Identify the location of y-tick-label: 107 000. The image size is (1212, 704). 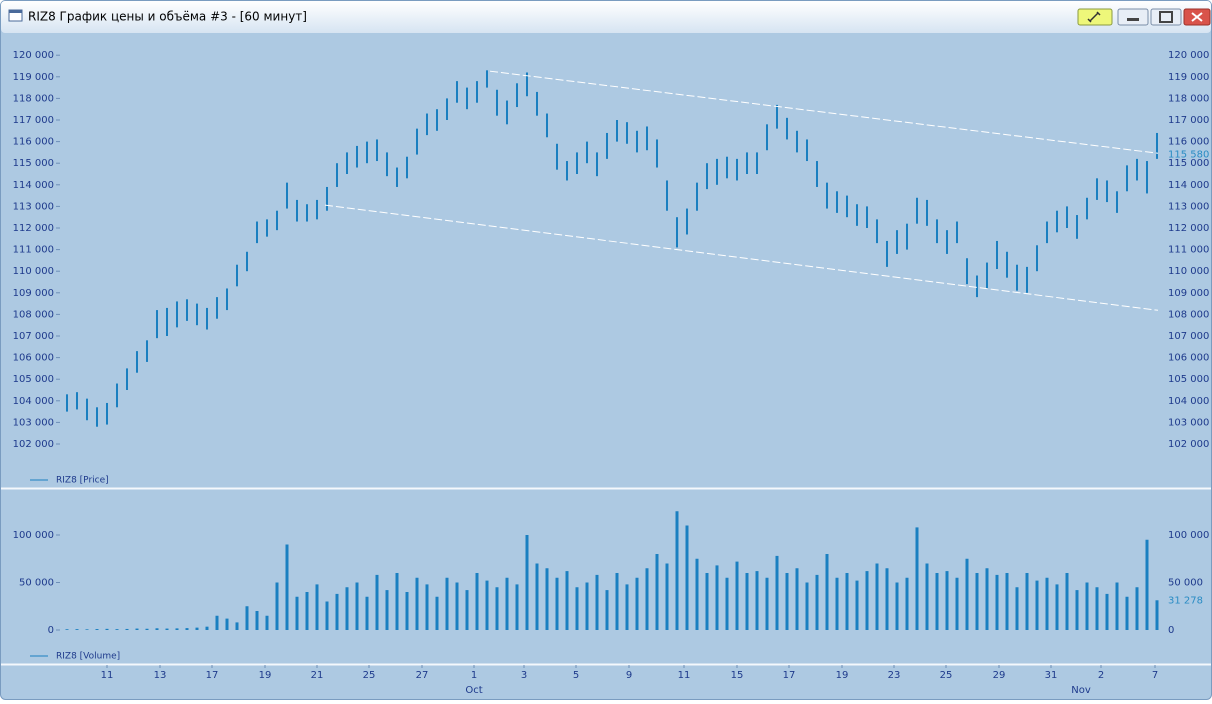
(33, 336).